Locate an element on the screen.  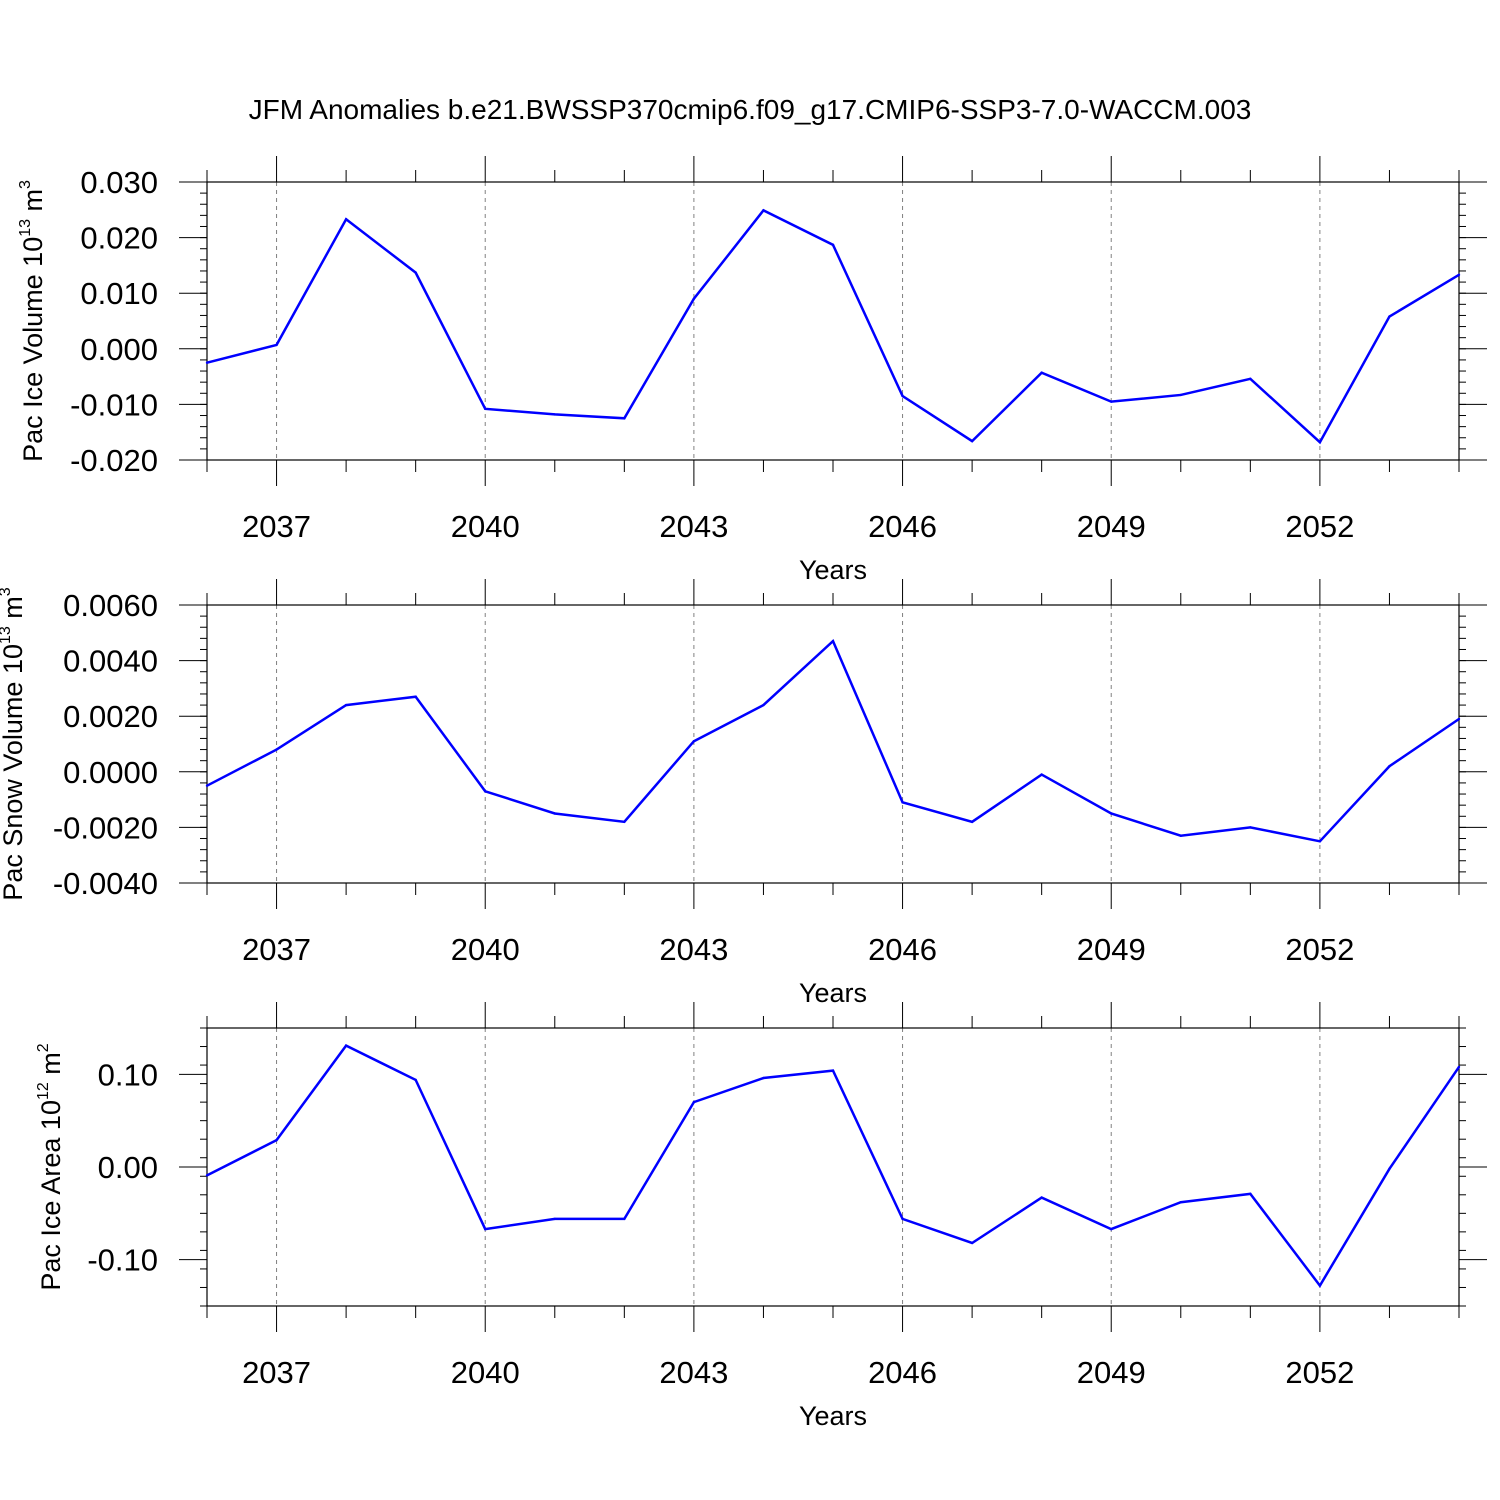
y-tick-label: -0.0040 is located at coordinates (105, 883).